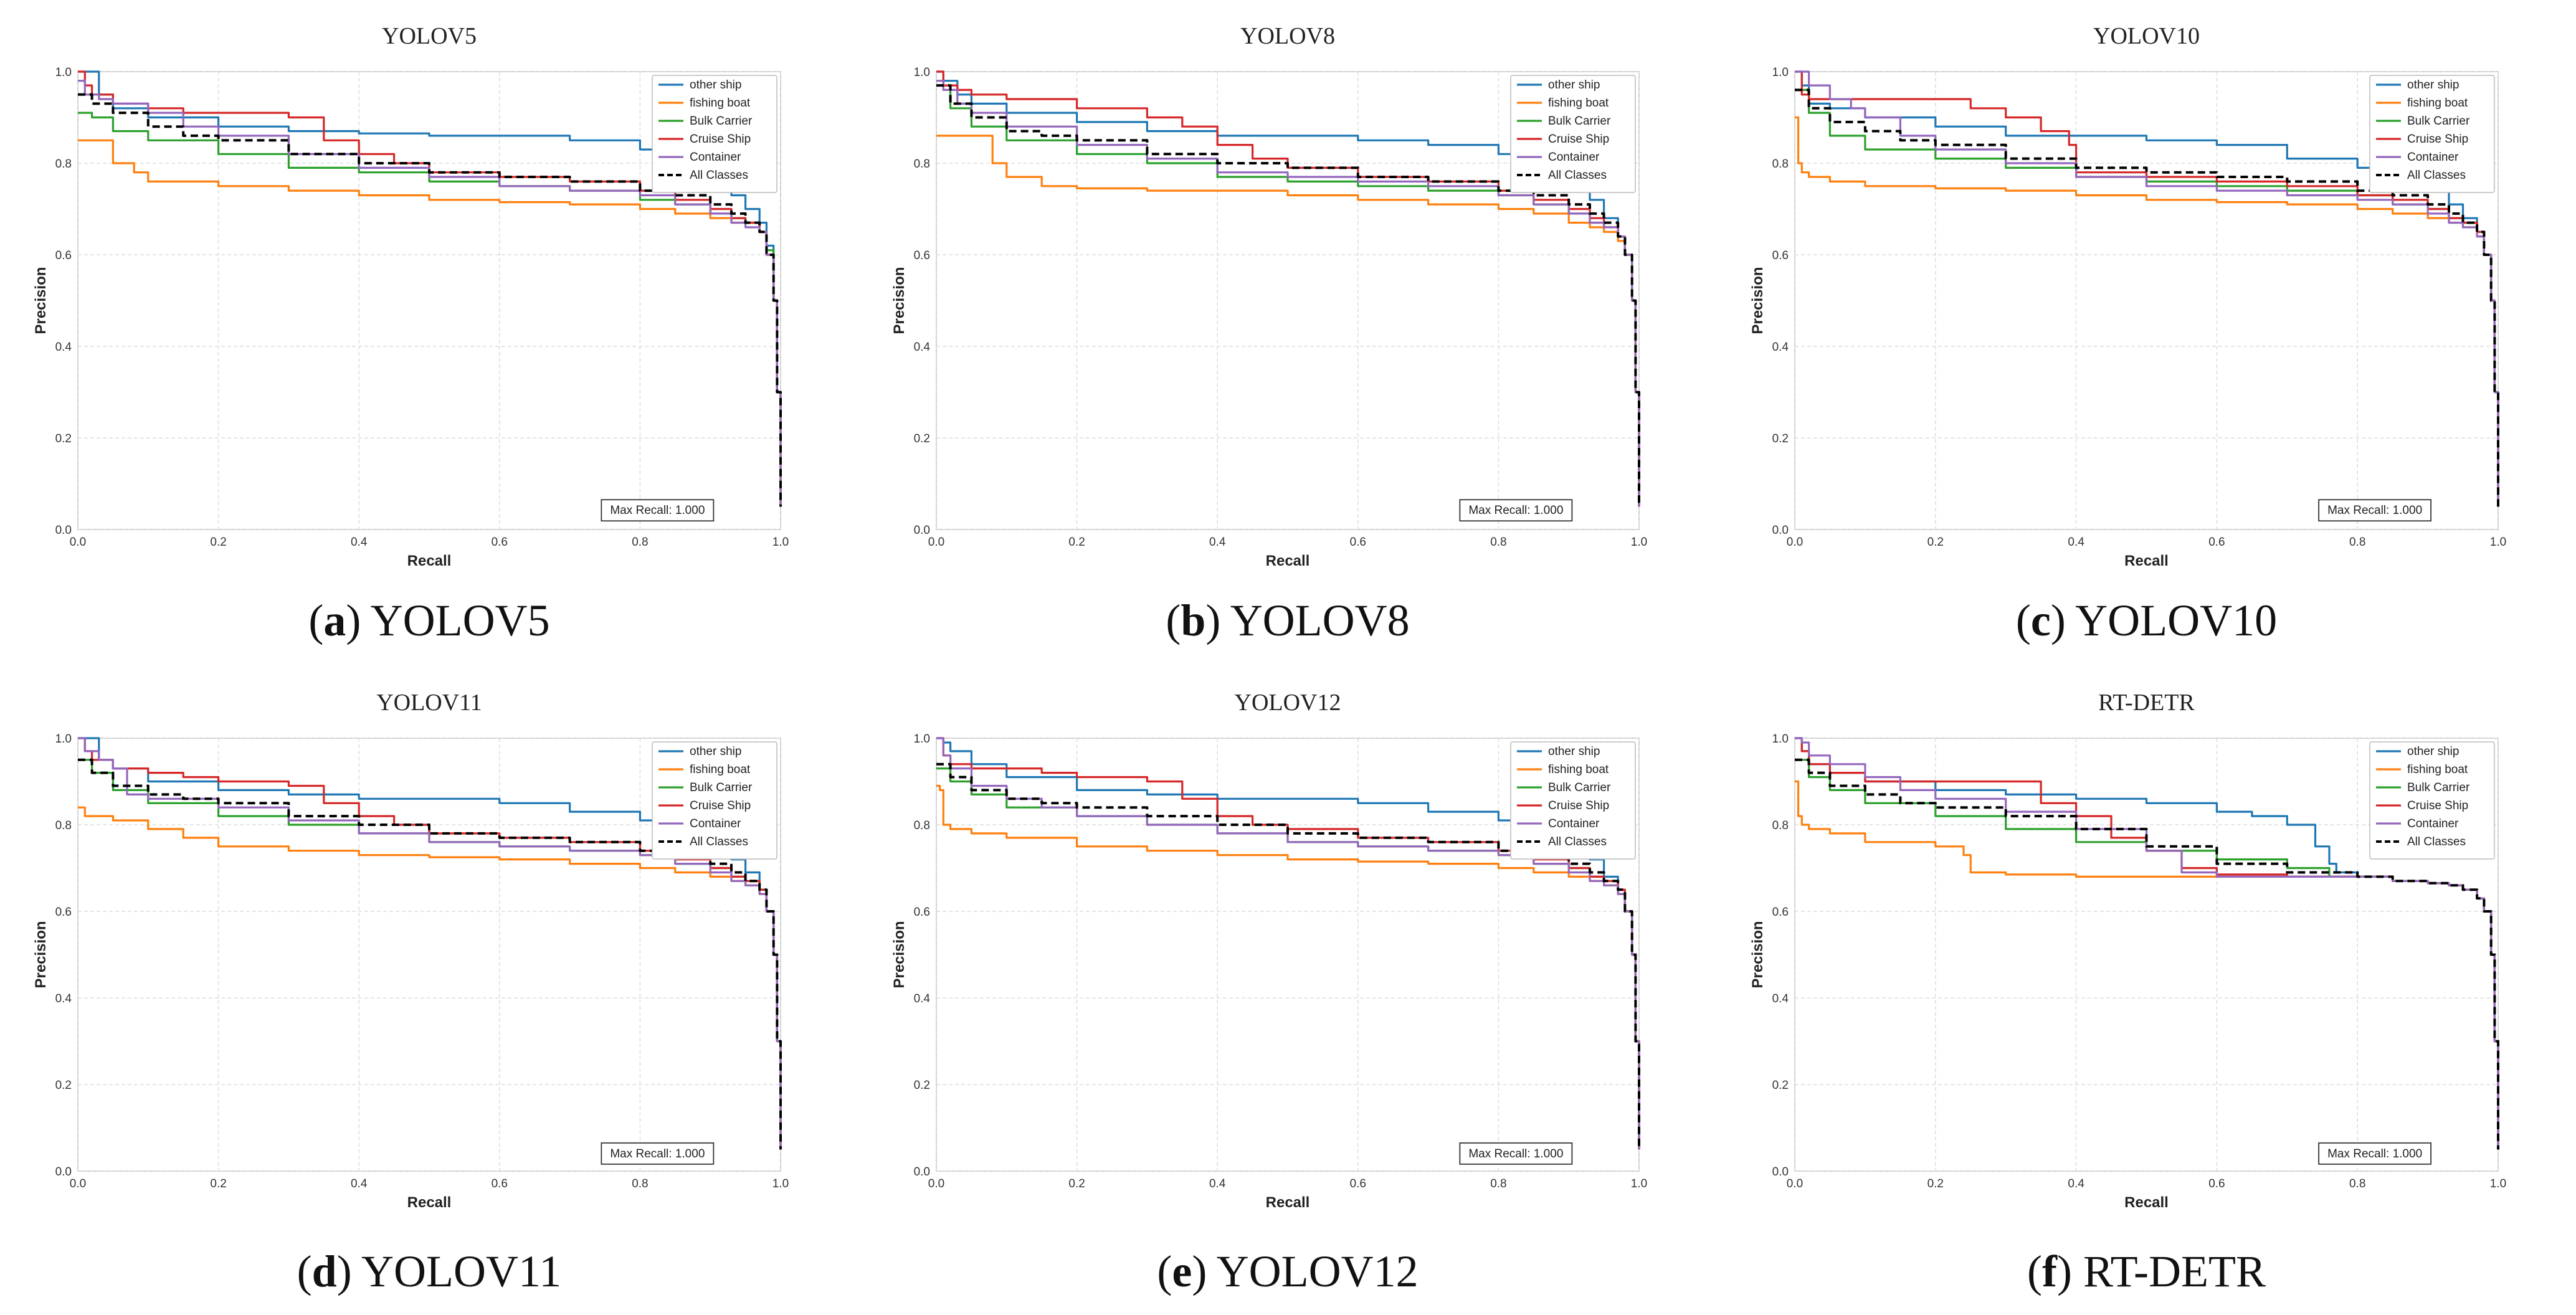 Image resolution: width=2576 pixels, height=1315 pixels. Describe the element at coordinates (2176, 620) in the screenshot. I see `caption-text: YOLOV10` at that location.